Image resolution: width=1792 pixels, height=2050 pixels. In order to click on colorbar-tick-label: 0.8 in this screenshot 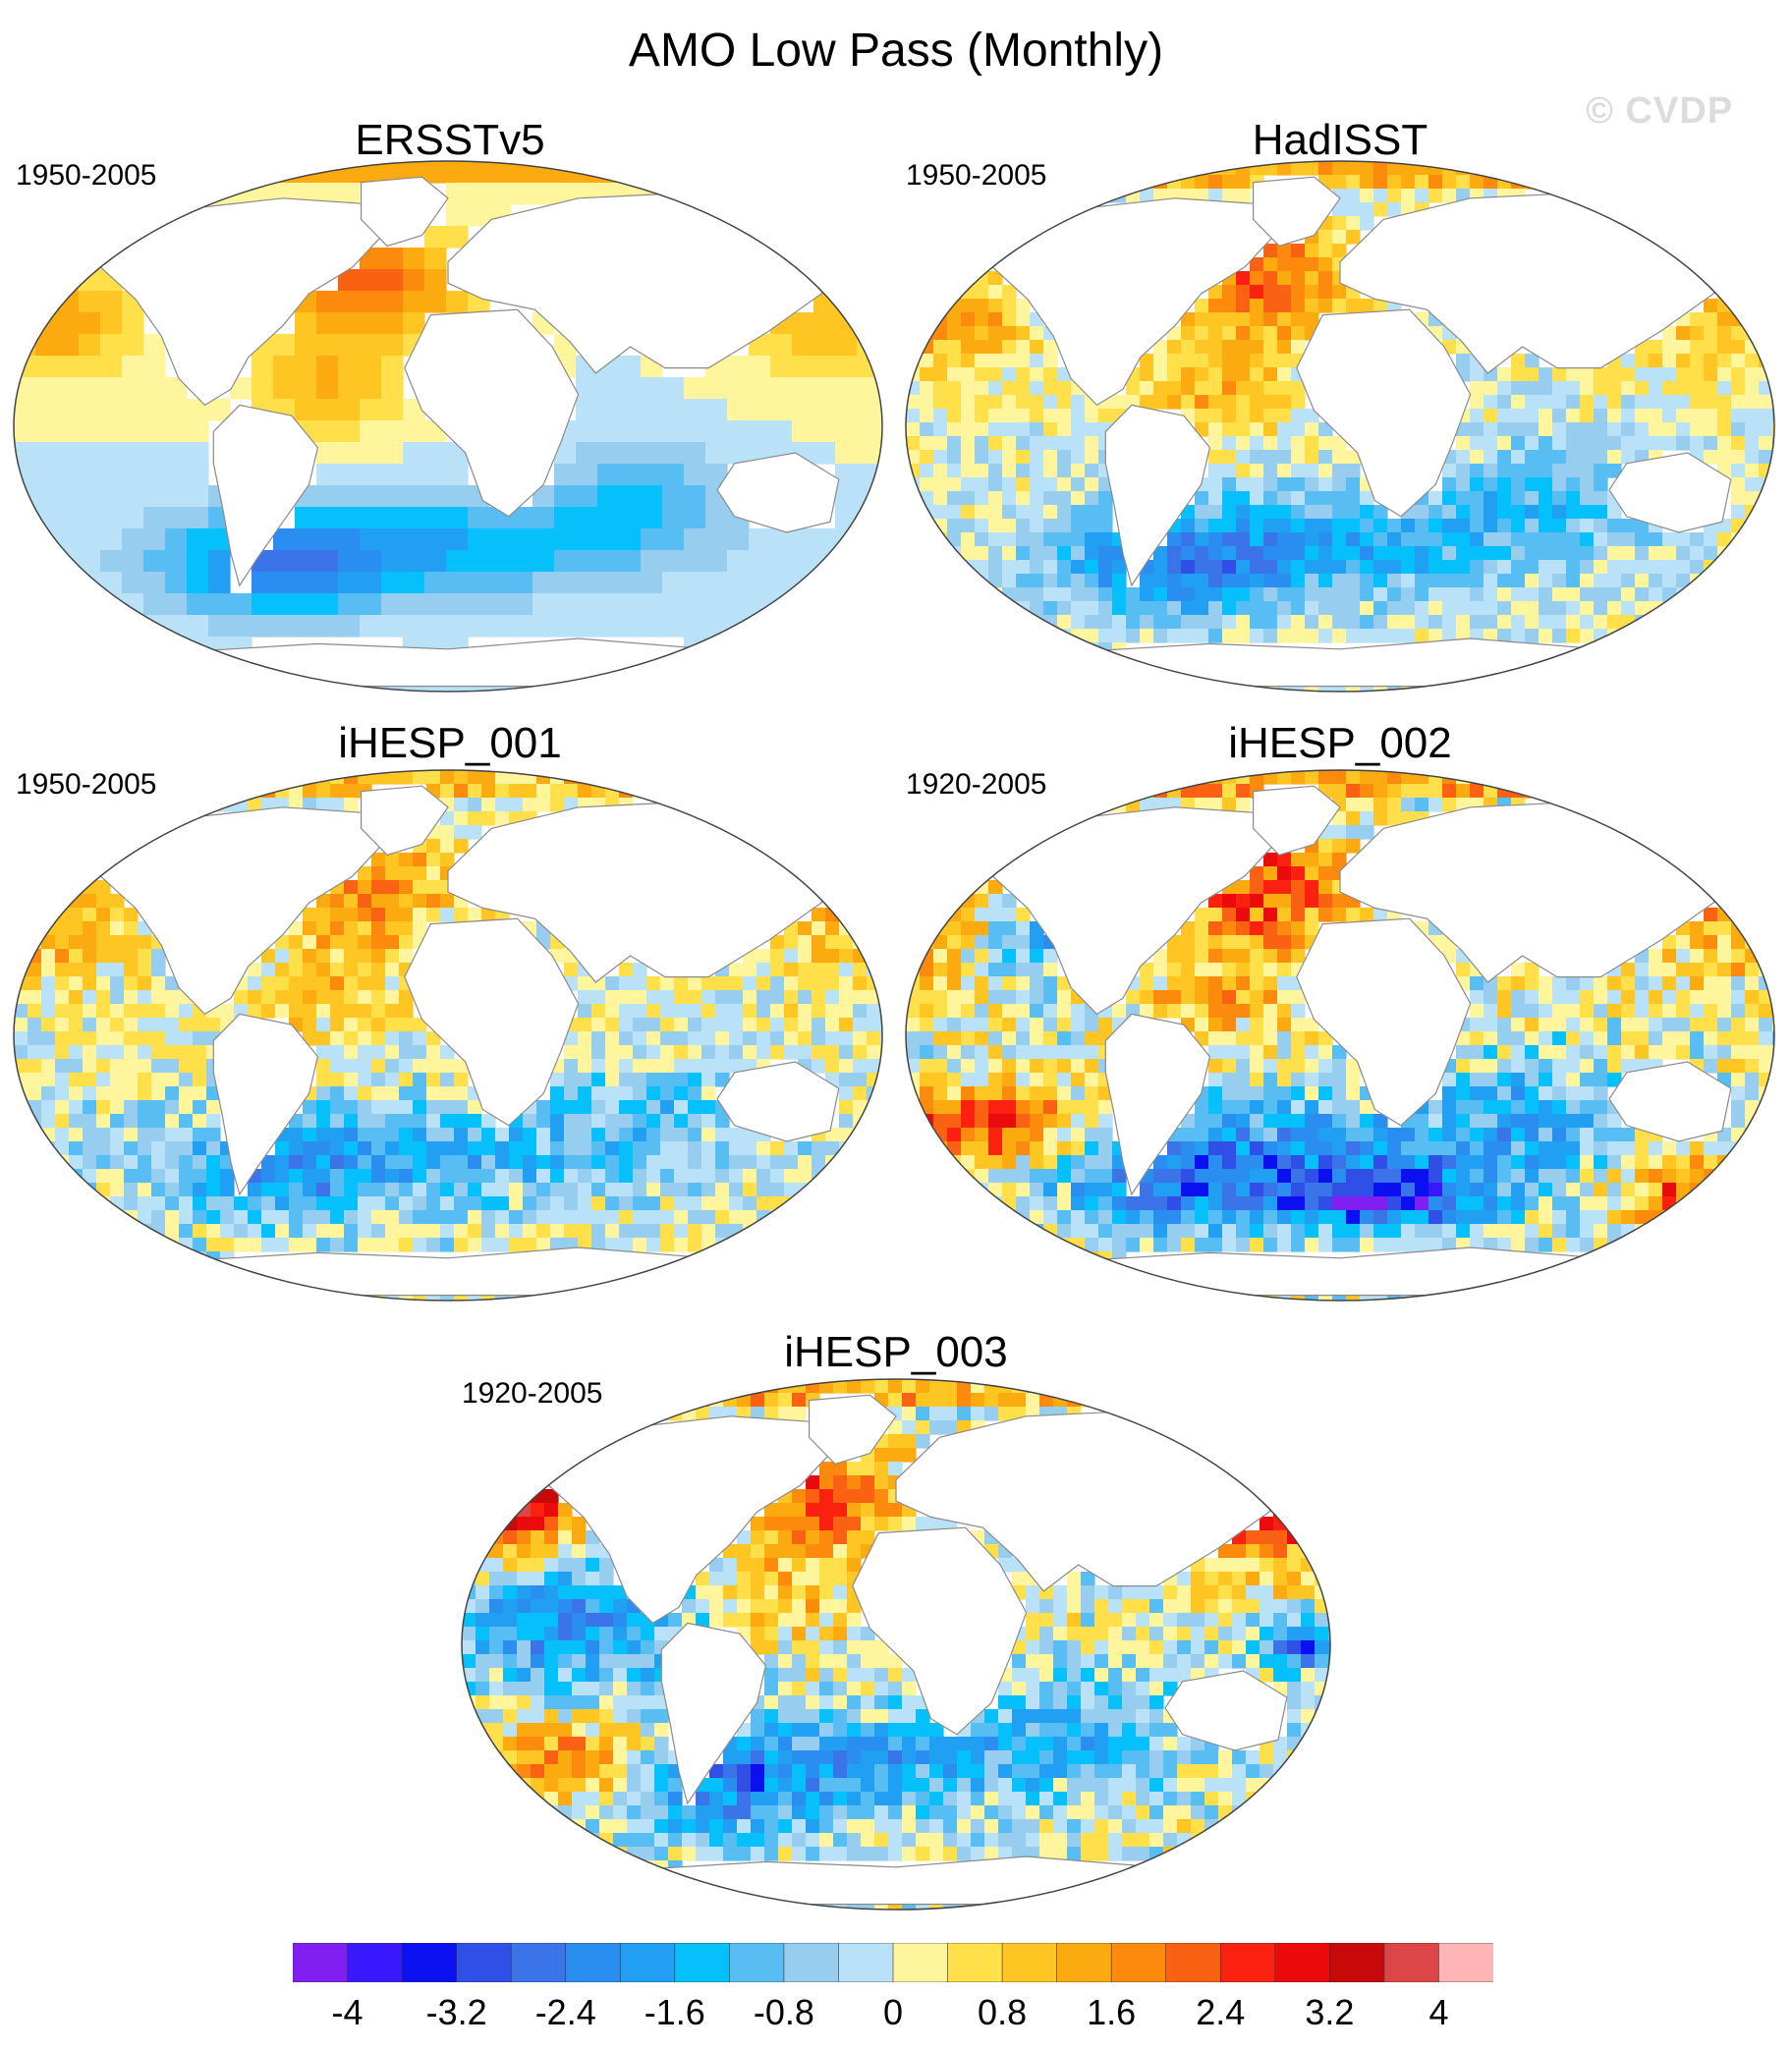, I will do `click(1003, 2012)`.